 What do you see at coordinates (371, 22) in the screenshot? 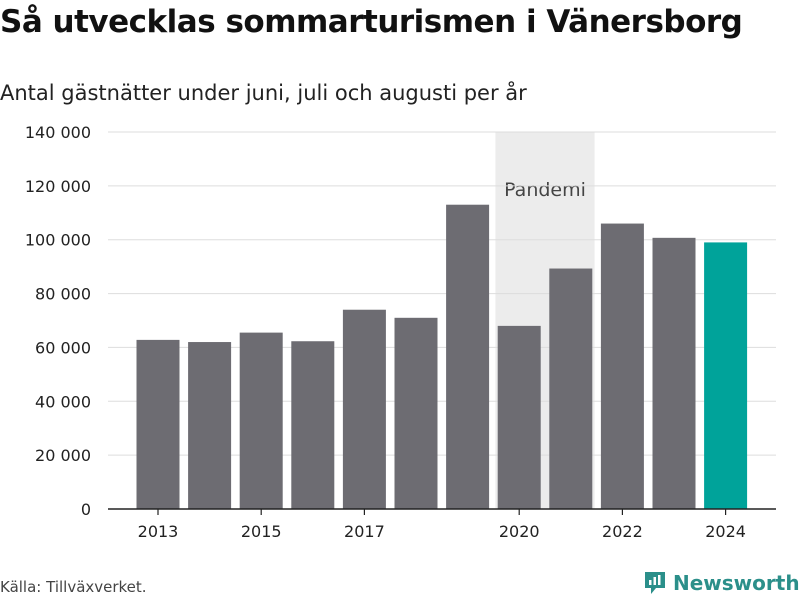
I see `chart-title: Så utvecklas sommarturismen i Vänersborg` at bounding box center [371, 22].